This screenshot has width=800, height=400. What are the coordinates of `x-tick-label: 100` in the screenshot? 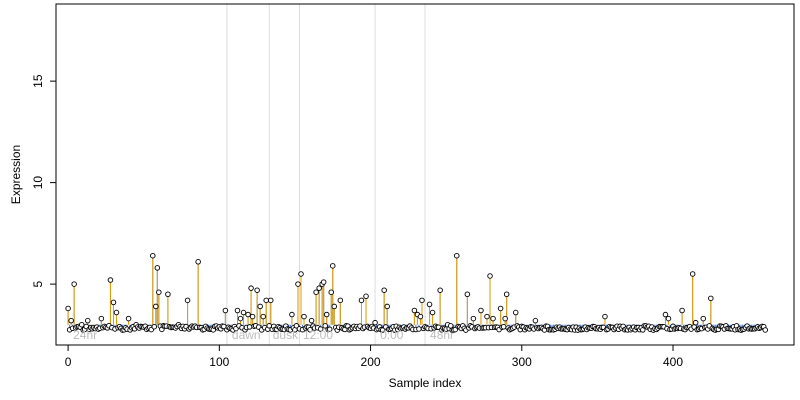 It's located at (219, 362).